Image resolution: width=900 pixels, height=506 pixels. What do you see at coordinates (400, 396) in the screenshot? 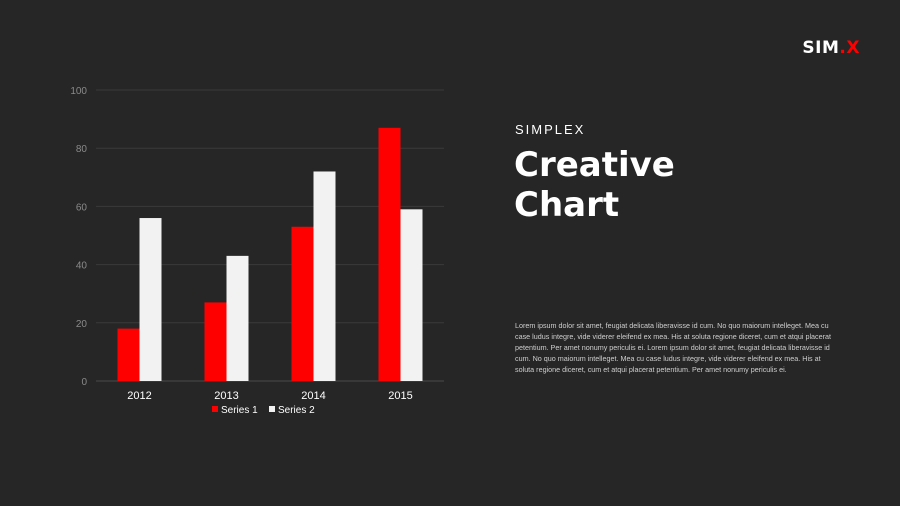
I see `x-tick-label: 2015` at bounding box center [400, 396].